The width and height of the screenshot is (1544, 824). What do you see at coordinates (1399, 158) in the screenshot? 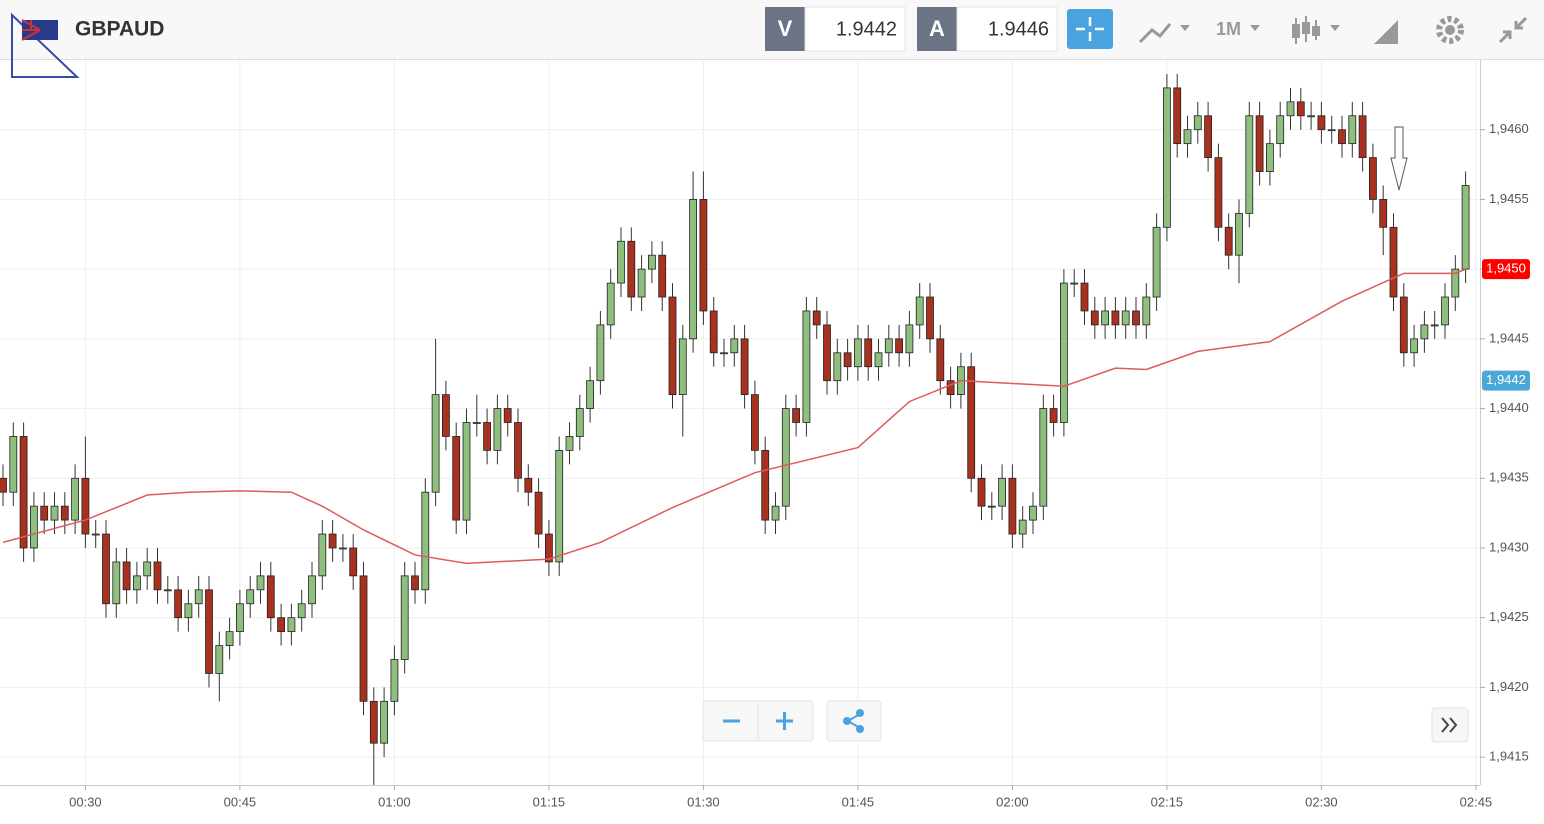
I see `arrow-annotation` at bounding box center [1399, 158].